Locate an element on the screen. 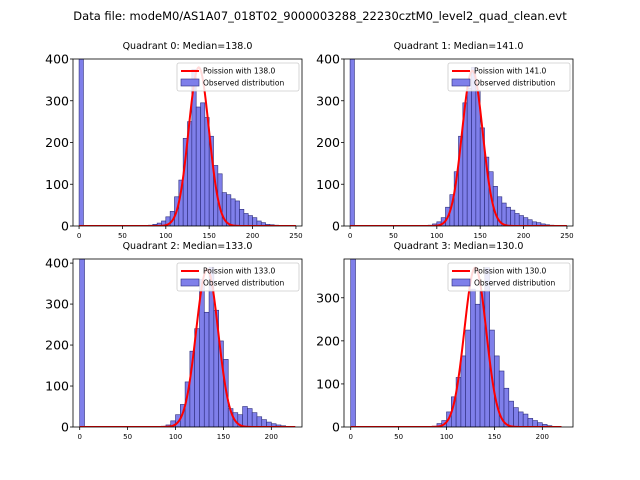 Image resolution: width=640 pixels, height=480 pixels. legend-poisson-label: Poission with 141.0 is located at coordinates (510, 71).